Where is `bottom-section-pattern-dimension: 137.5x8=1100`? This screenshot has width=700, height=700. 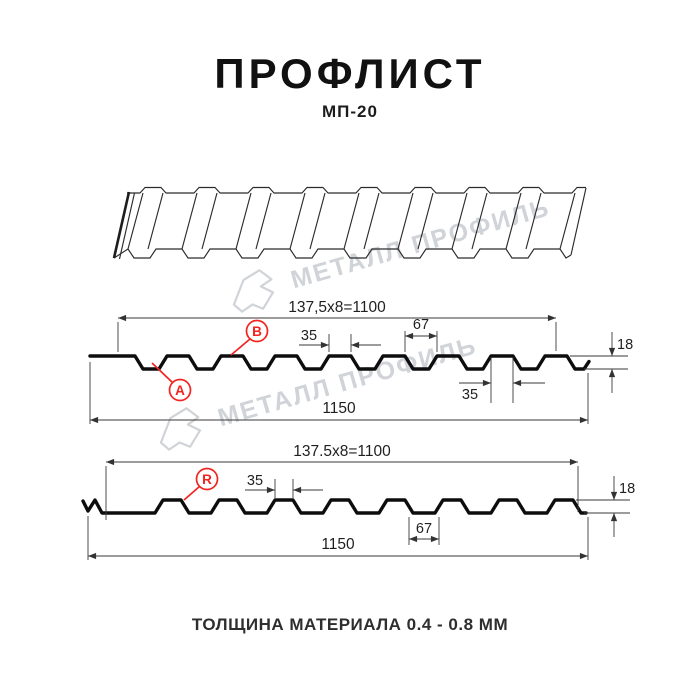
bottom-section-pattern-dimension: 137.5x8=1100 is located at coordinates (342, 481).